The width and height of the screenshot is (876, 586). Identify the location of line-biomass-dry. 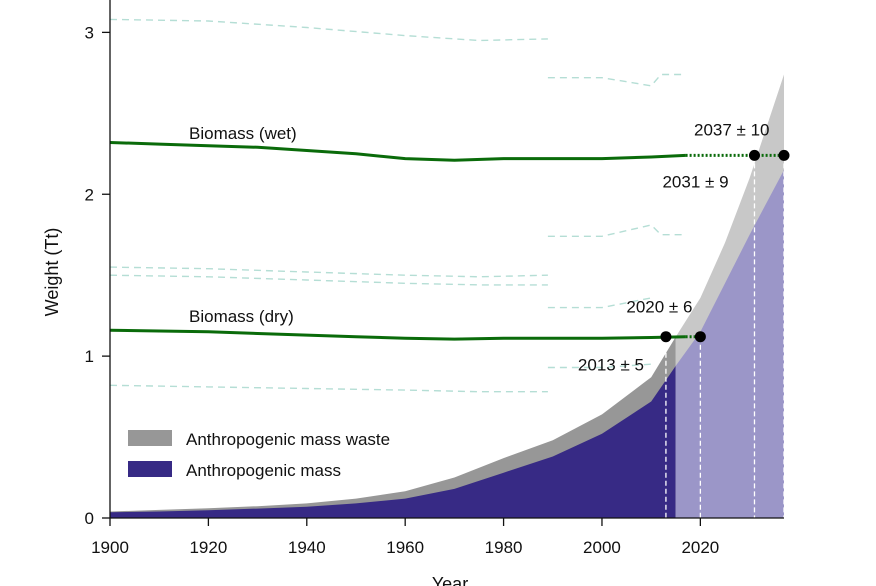
(397, 334).